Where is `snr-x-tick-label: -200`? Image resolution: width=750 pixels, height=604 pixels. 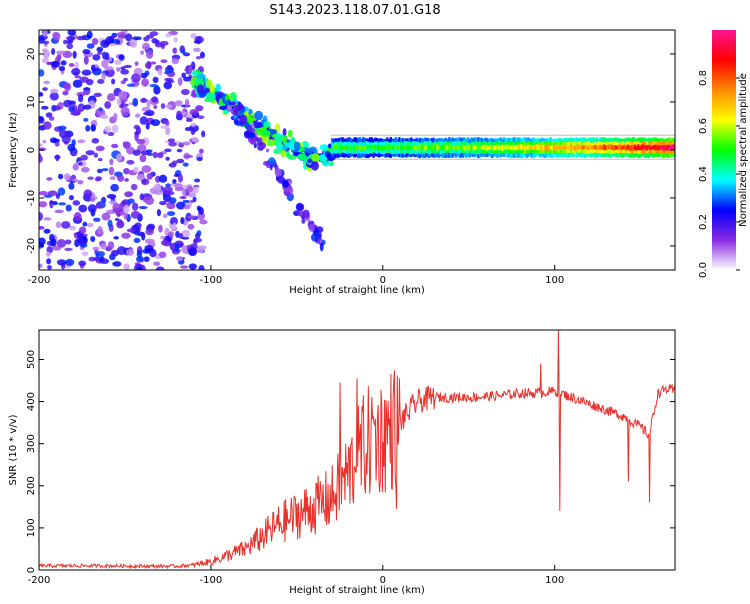 snr-x-tick-label: -200 is located at coordinates (39, 580).